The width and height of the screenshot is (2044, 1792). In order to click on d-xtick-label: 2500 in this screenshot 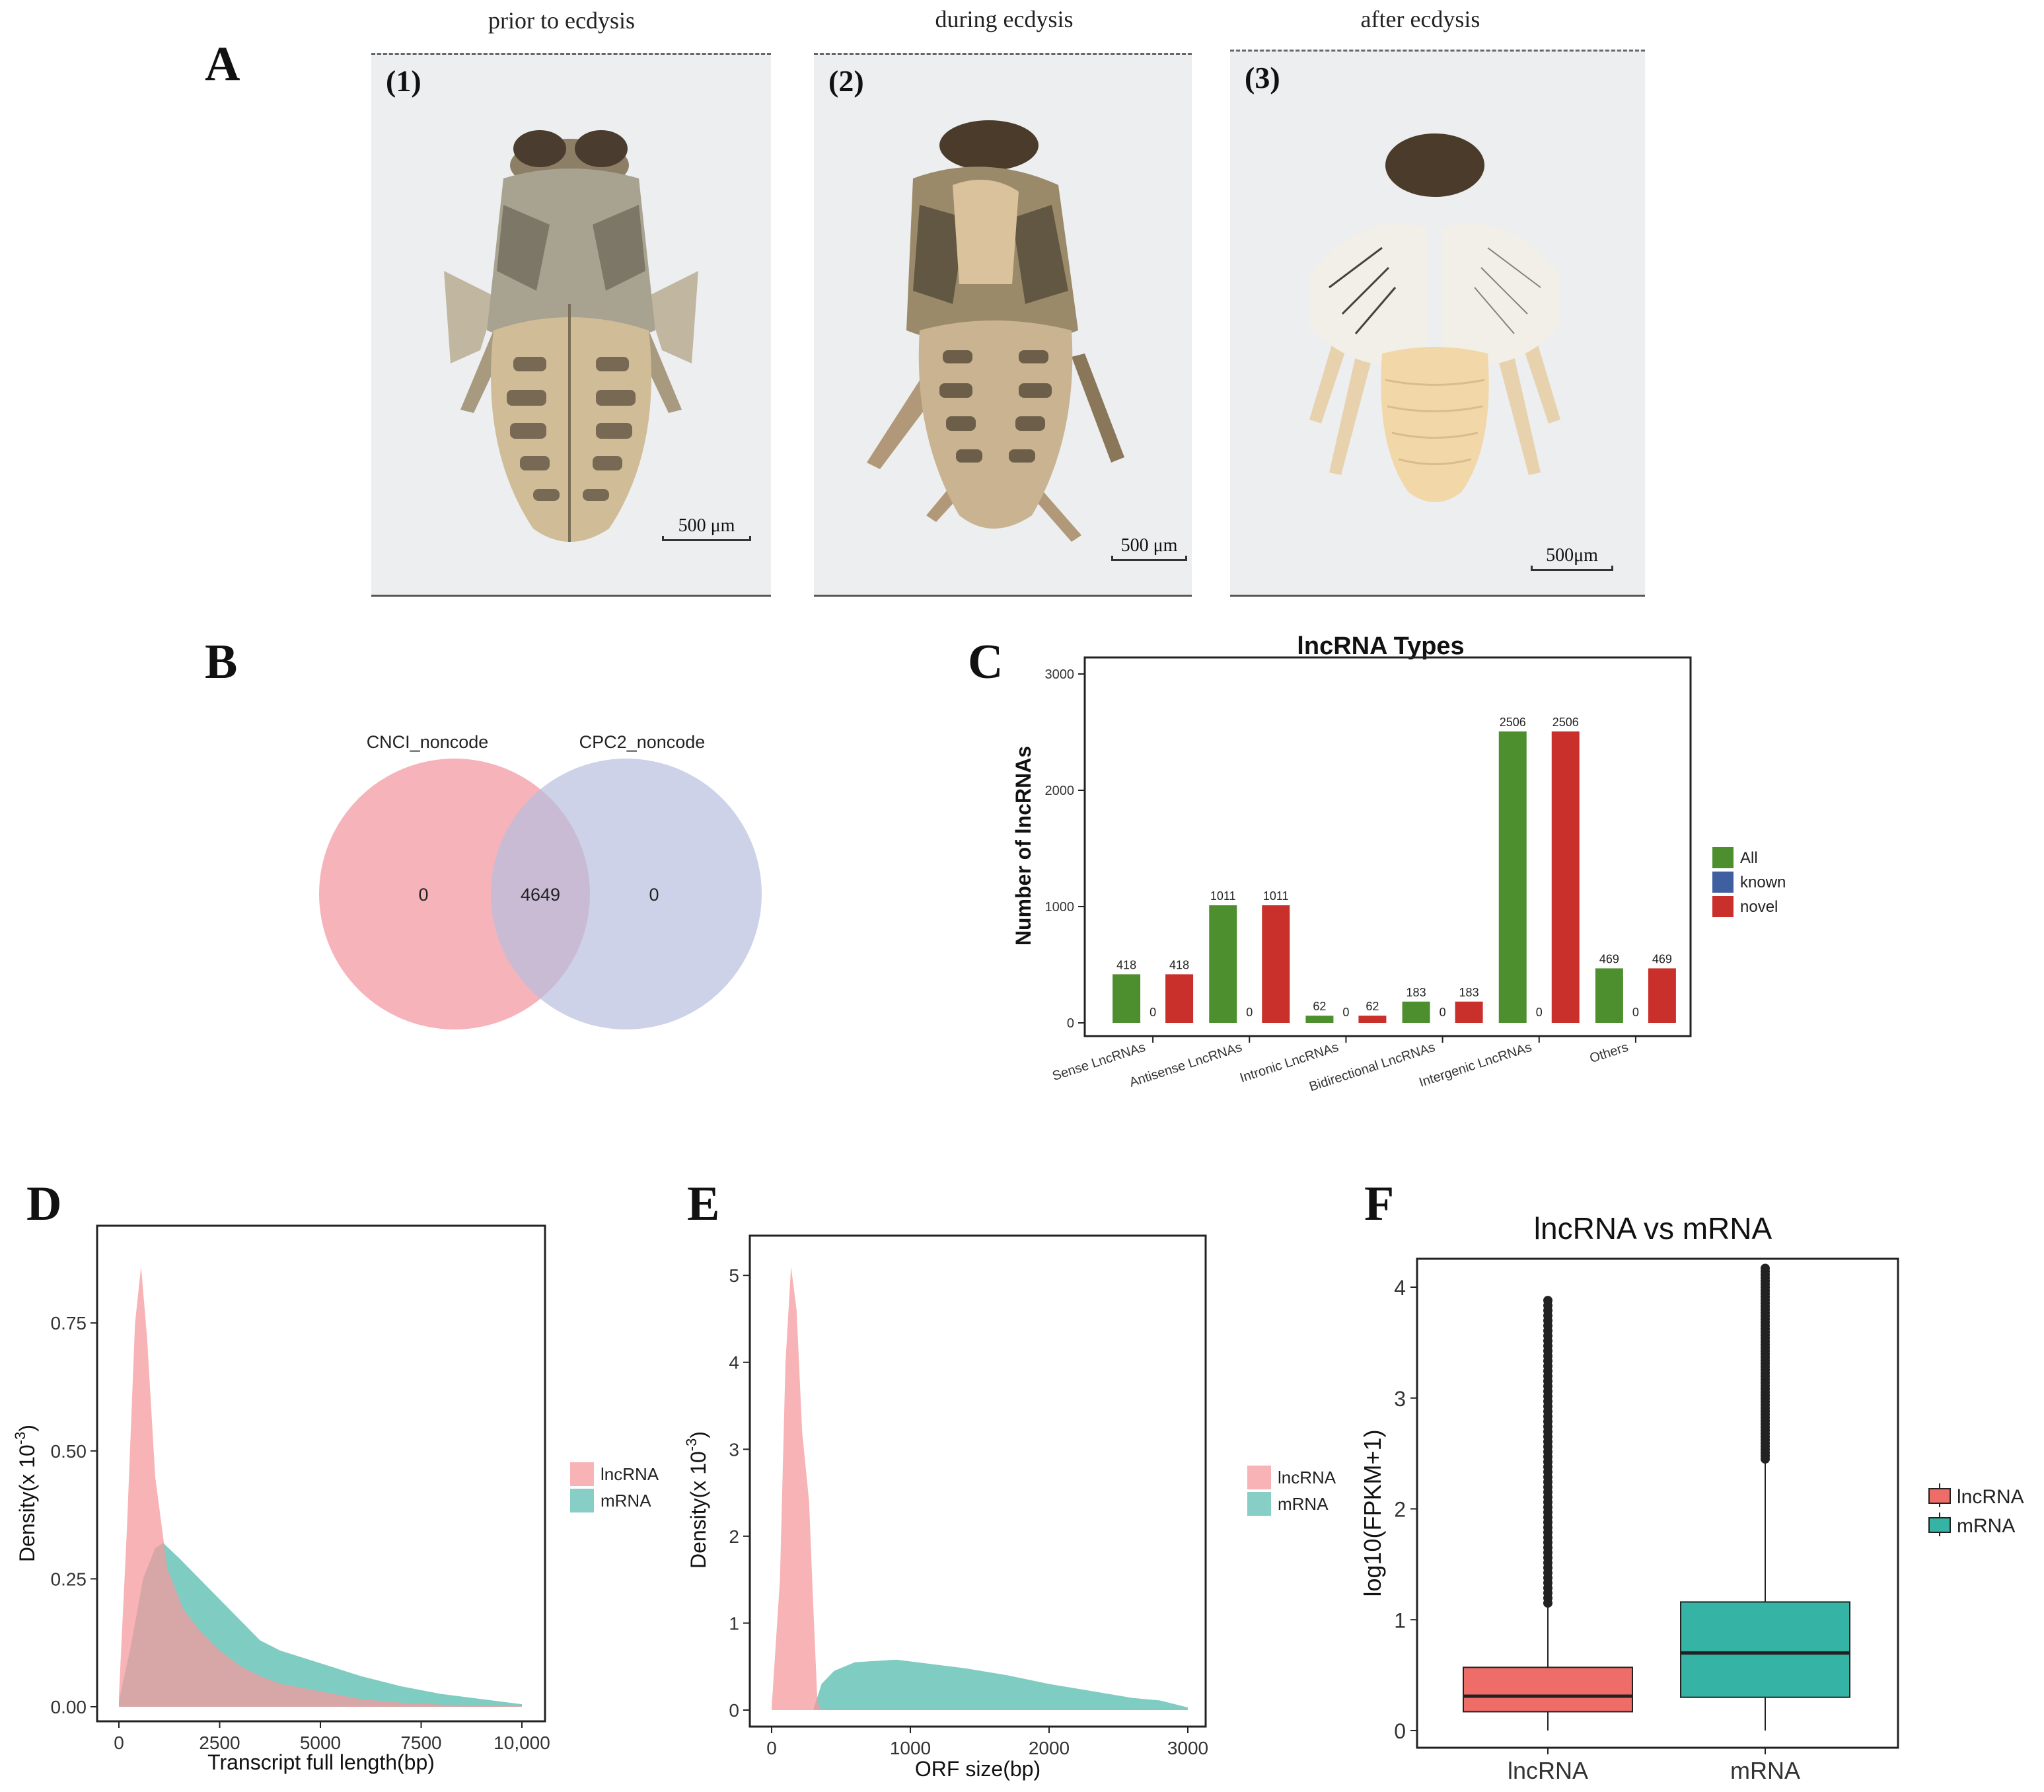, I will do `click(219, 1743)`.